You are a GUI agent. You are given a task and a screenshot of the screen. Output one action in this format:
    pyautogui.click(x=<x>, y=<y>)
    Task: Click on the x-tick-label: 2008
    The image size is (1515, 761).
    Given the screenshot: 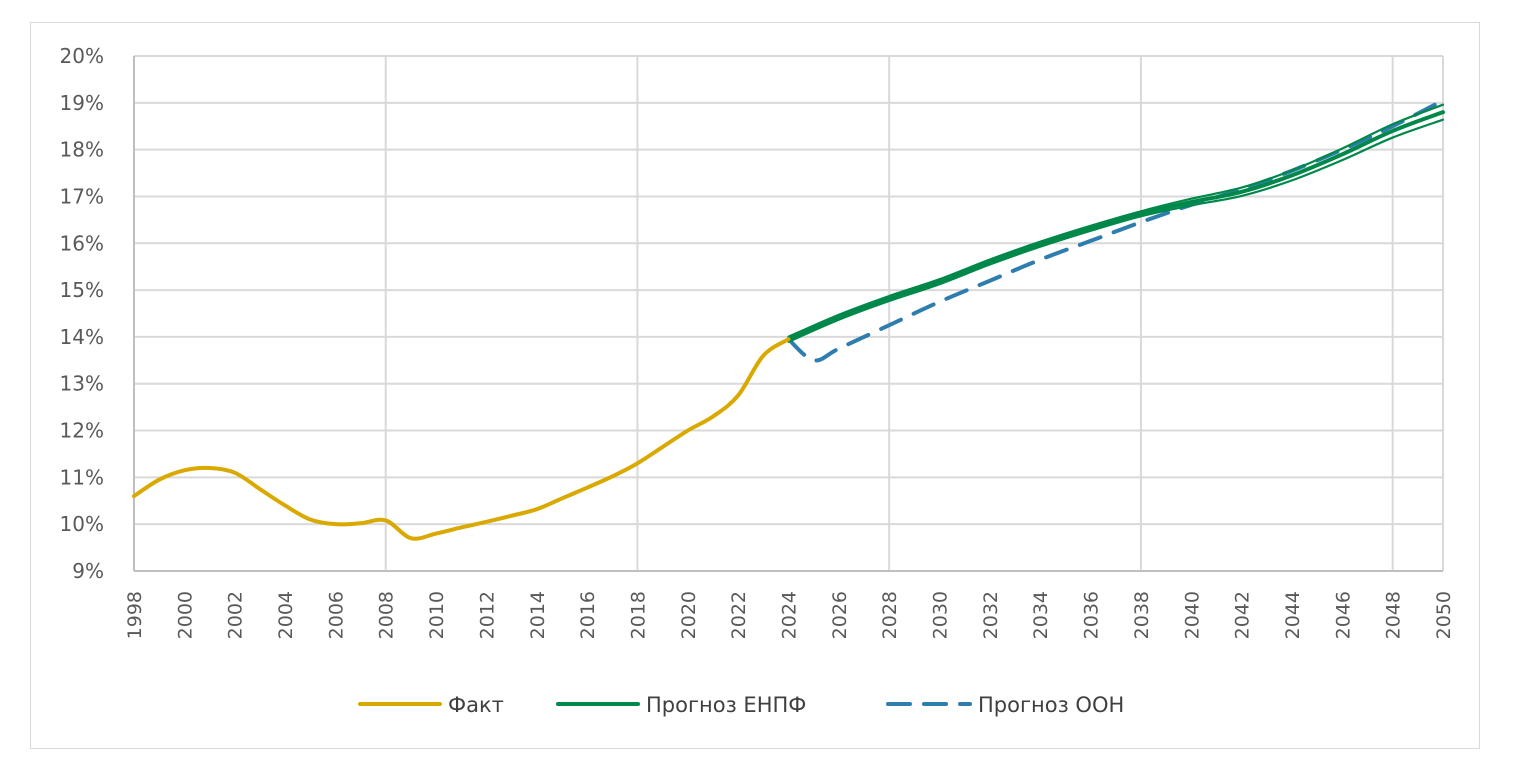 What is the action you would take?
    pyautogui.click(x=387, y=615)
    